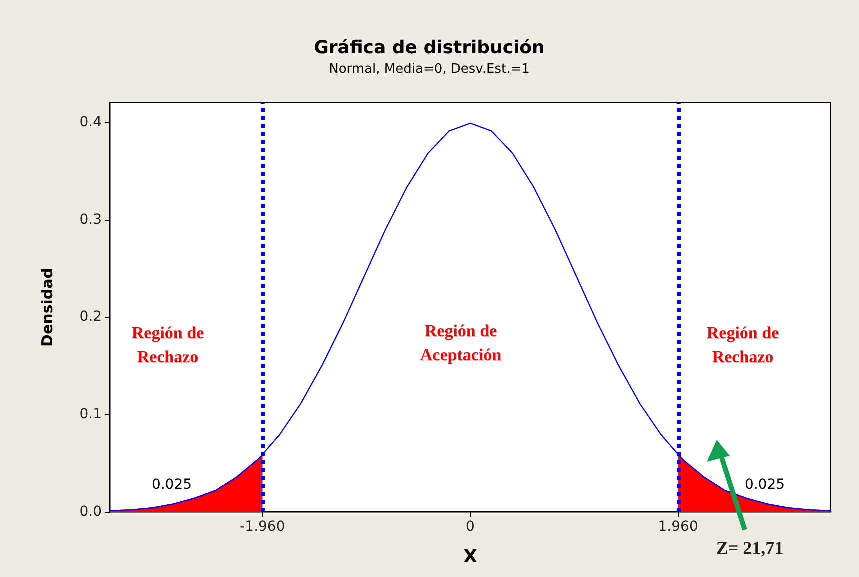  I want to click on y-tick-label: 0.2, so click(91, 317).